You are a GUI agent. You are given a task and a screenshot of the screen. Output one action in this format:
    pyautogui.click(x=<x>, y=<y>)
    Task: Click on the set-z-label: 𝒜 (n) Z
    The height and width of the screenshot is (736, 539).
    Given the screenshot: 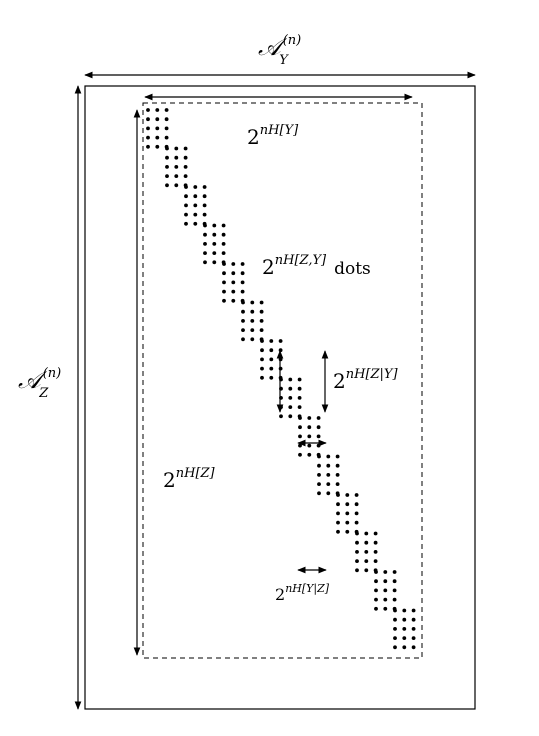 What is the action you would take?
    pyautogui.click(x=39, y=383)
    